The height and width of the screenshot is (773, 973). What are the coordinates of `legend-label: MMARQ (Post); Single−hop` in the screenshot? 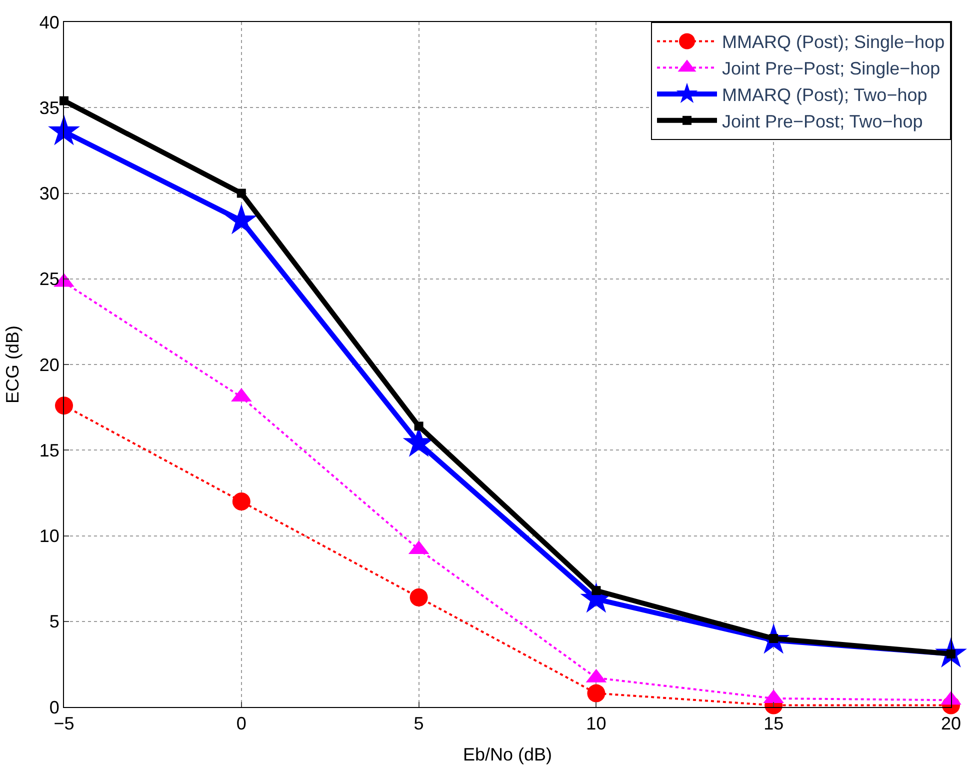 It's located at (833, 42).